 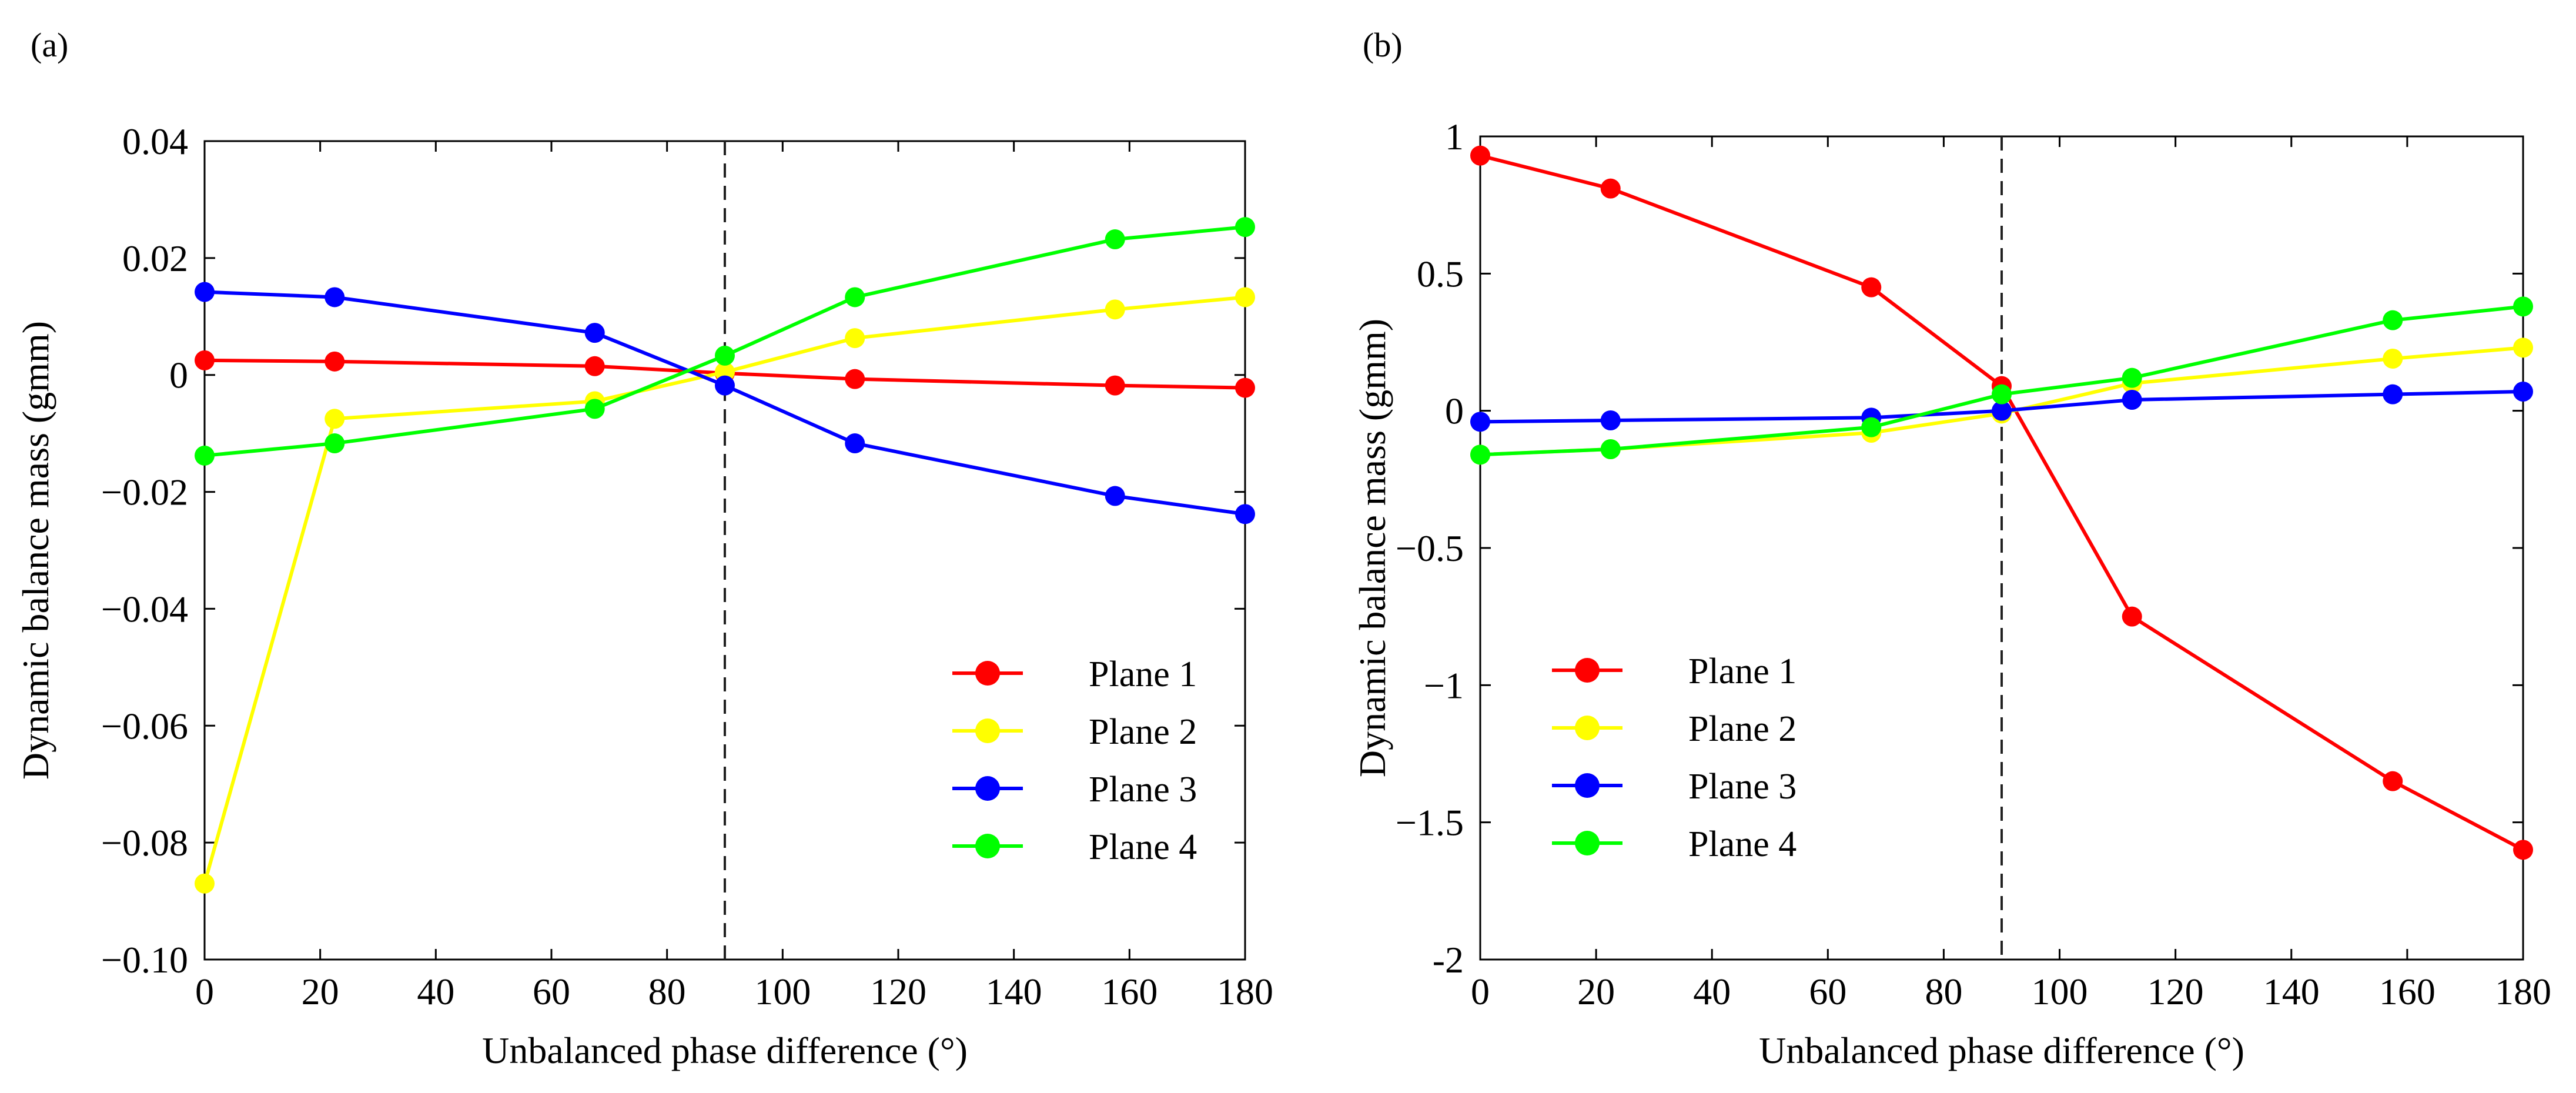 I want to click on y-tick-label: −0.06, so click(x=144, y=726).